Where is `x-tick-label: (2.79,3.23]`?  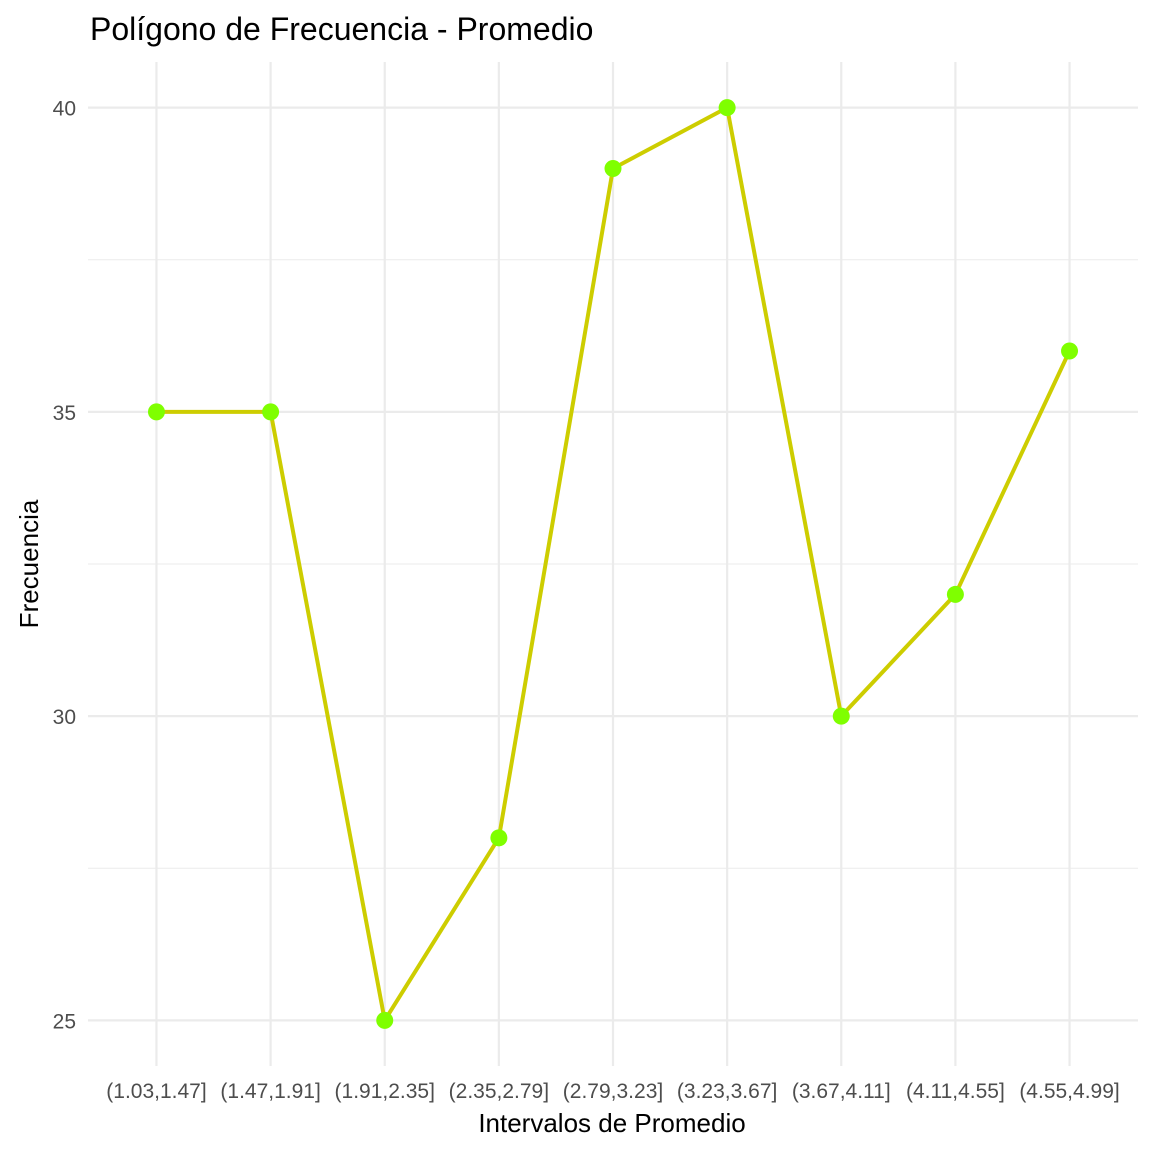 x-tick-label: (2.79,3.23] is located at coordinates (613, 1091).